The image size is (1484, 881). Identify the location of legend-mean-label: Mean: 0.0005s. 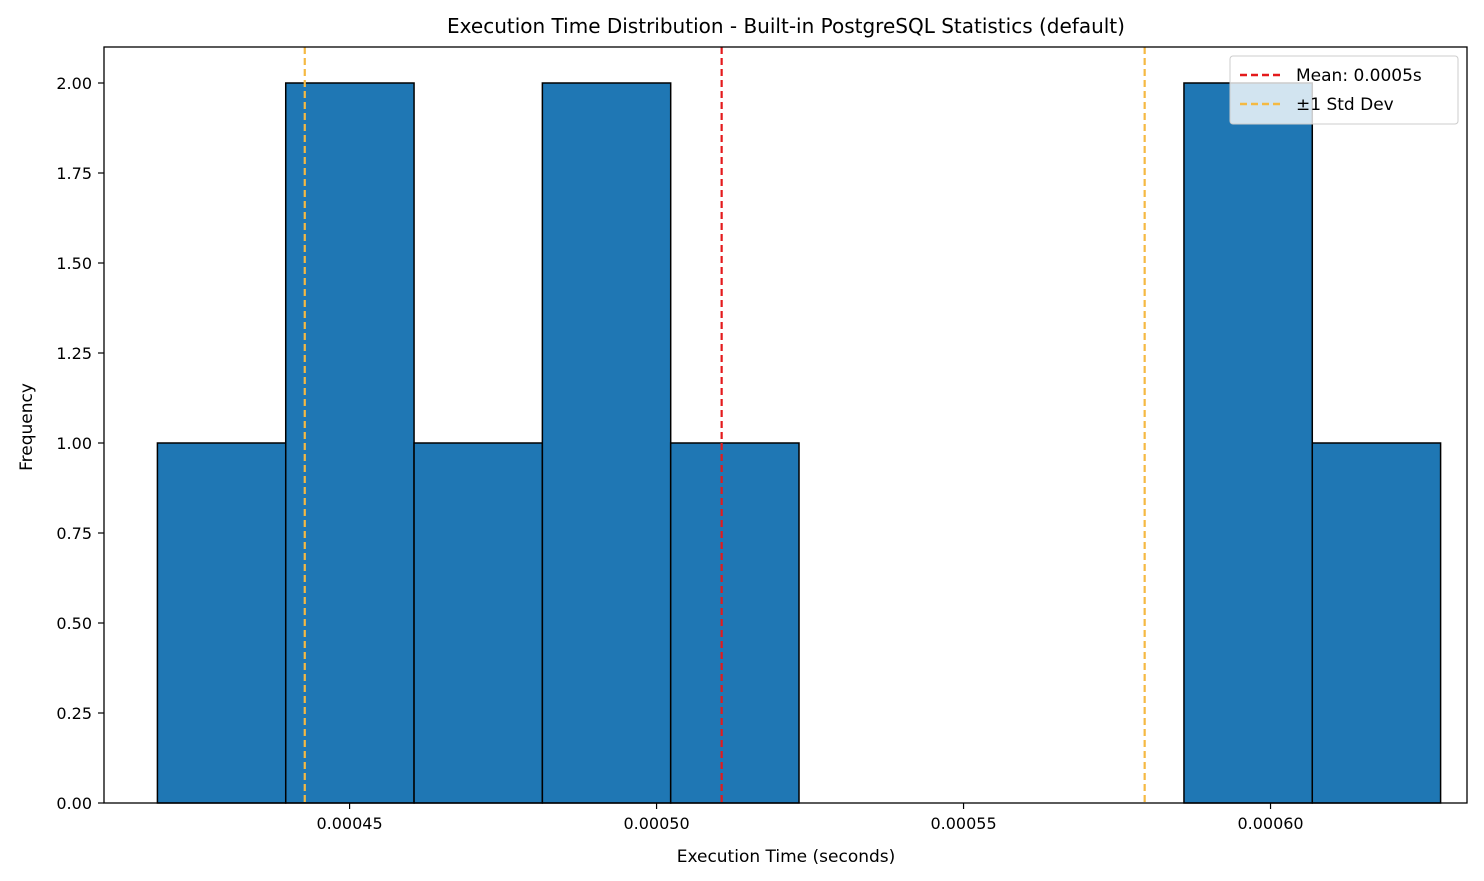
(1359, 76).